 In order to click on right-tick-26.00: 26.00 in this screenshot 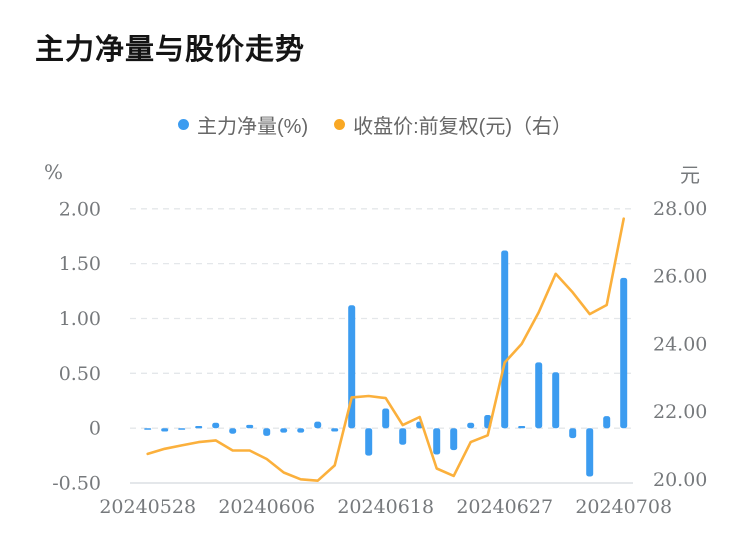, I will do `click(680, 277)`.